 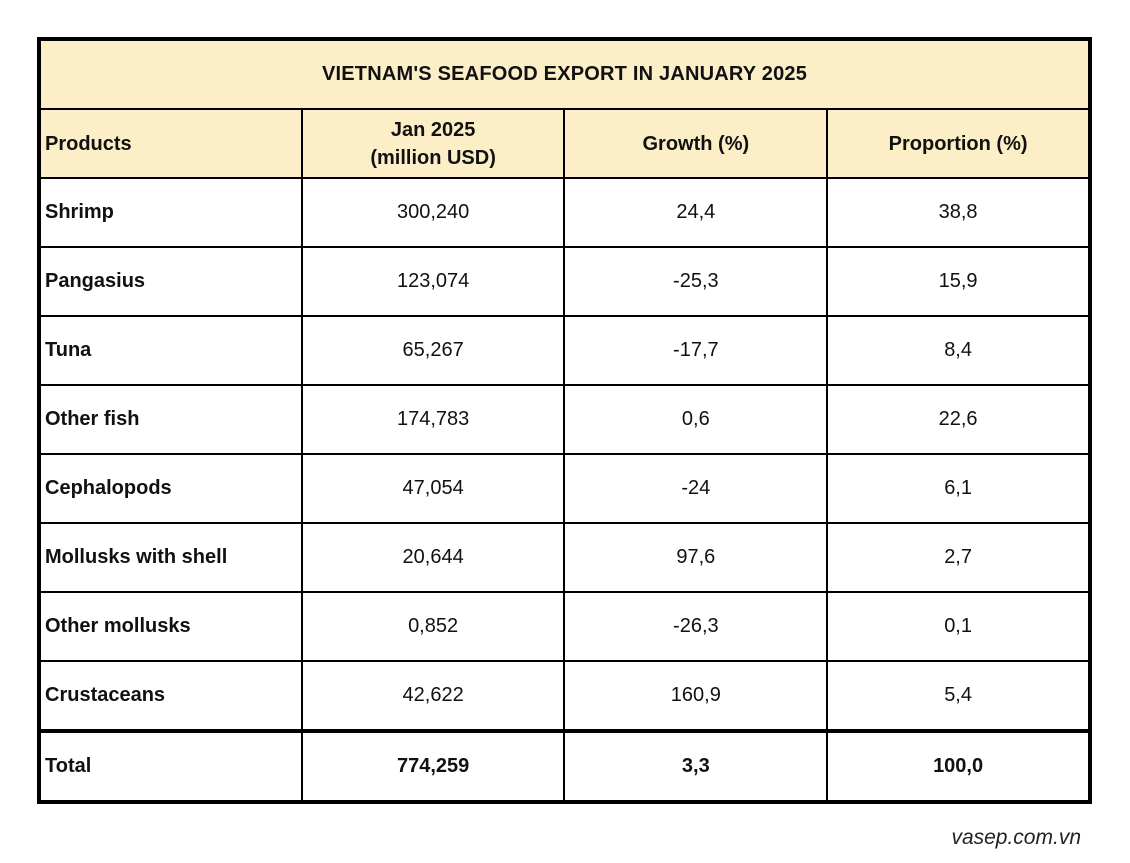 I want to click on total-label: Total, so click(x=170, y=766).